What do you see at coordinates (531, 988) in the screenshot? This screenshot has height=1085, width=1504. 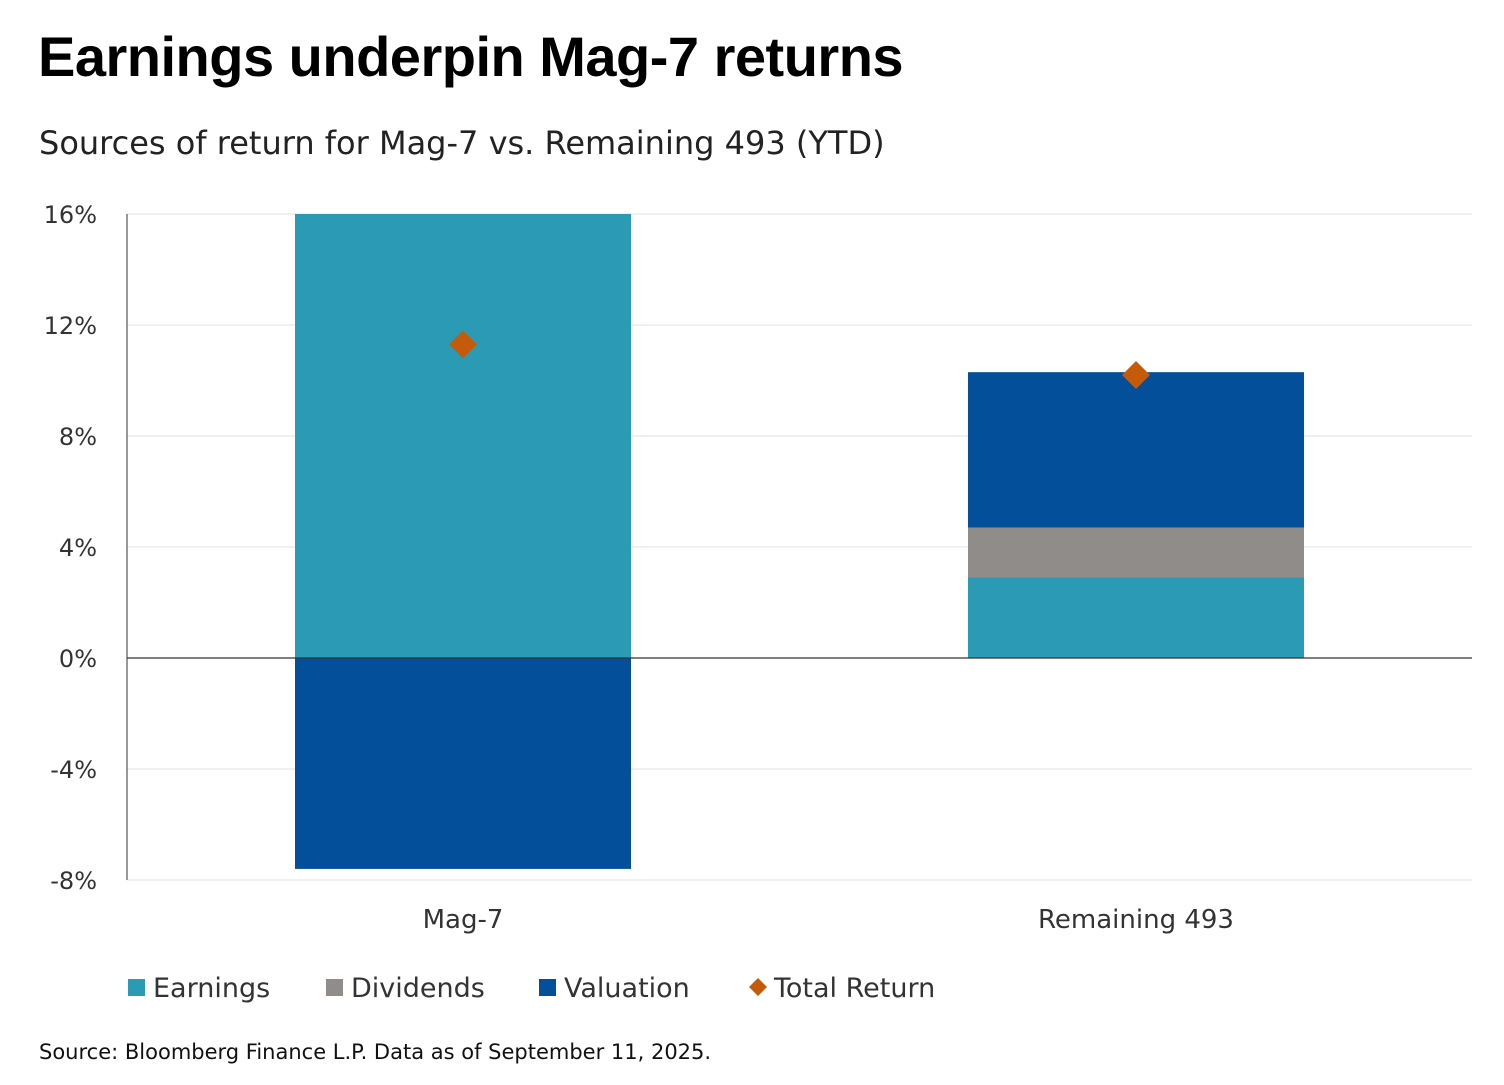 I see `legend: Earnings Dividends Valuation Total Return` at bounding box center [531, 988].